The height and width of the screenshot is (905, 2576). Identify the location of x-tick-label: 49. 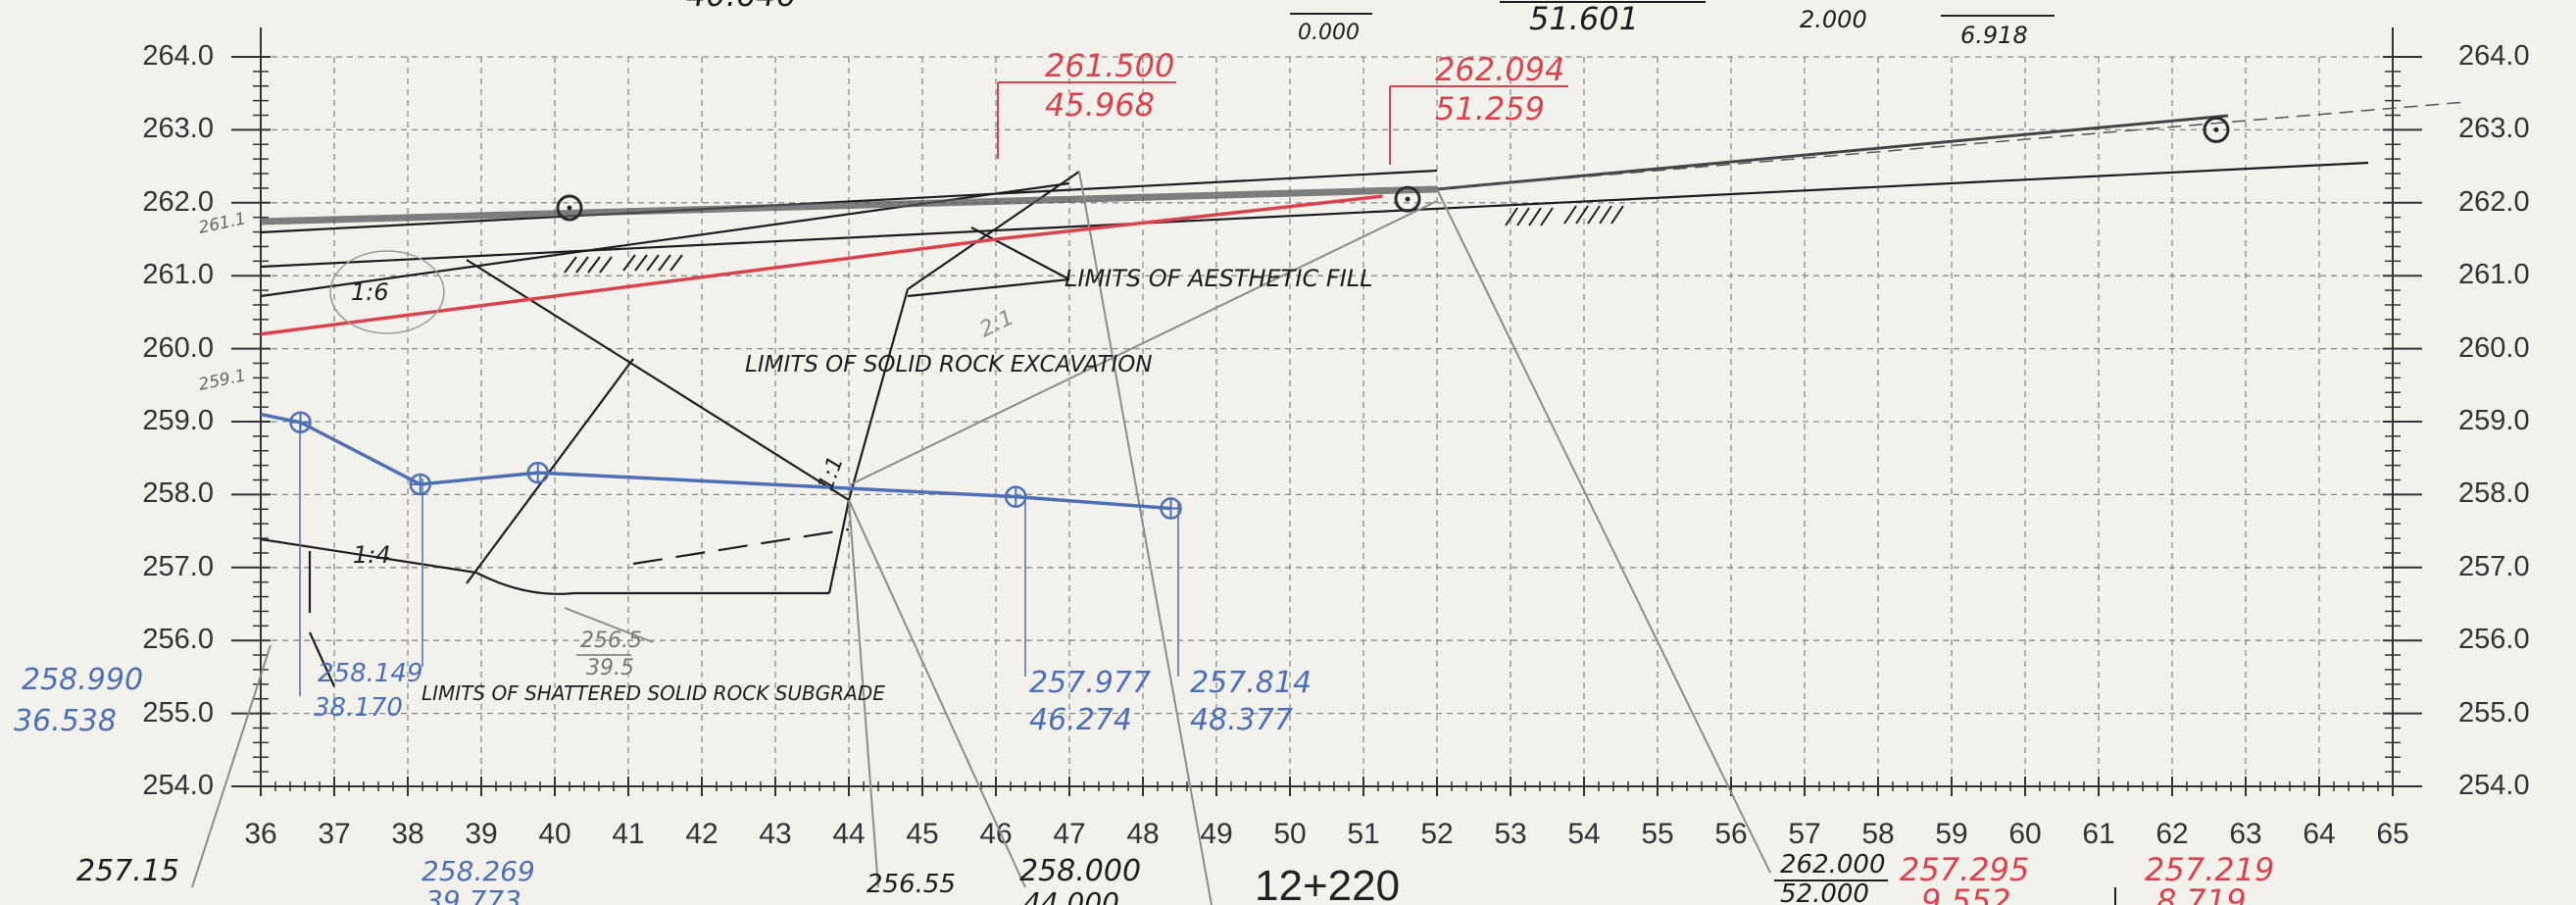
(1216, 834).